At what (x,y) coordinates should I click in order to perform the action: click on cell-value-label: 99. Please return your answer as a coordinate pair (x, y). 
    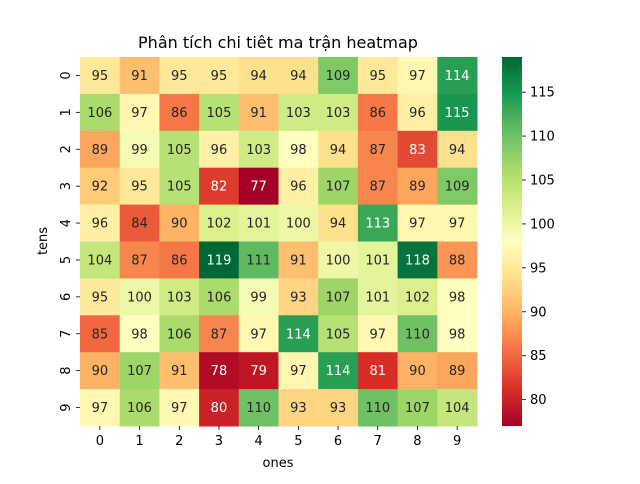
    Looking at the image, I should click on (139, 150).